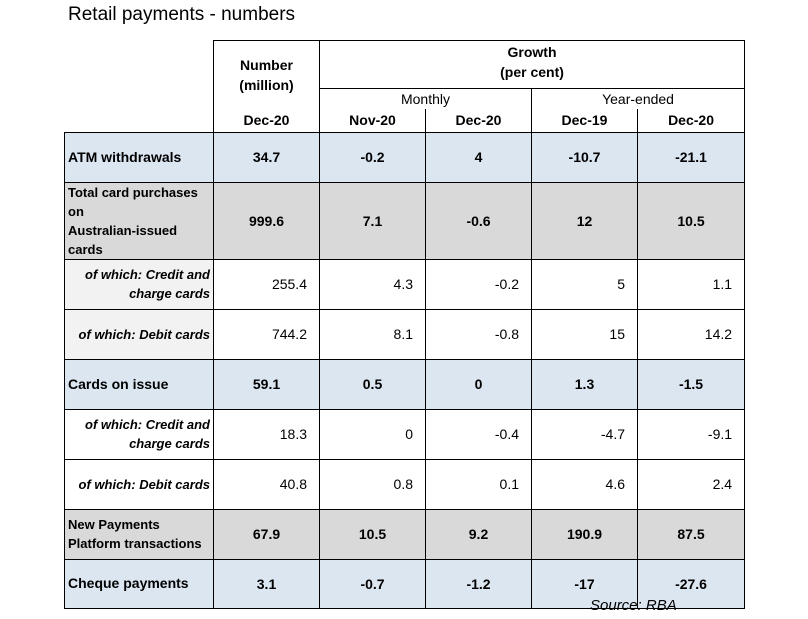 The image size is (808, 619). I want to click on cell-value: -0.8, so click(478, 334).